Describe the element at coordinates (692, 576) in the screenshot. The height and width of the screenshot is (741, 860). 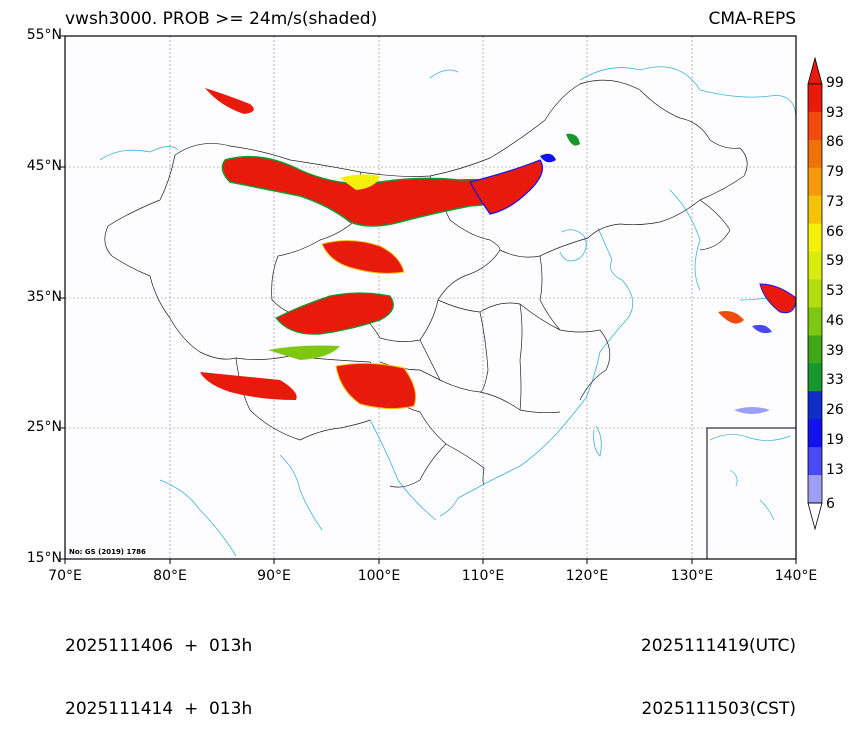
I see `lon-label-130e: 130°E` at that location.